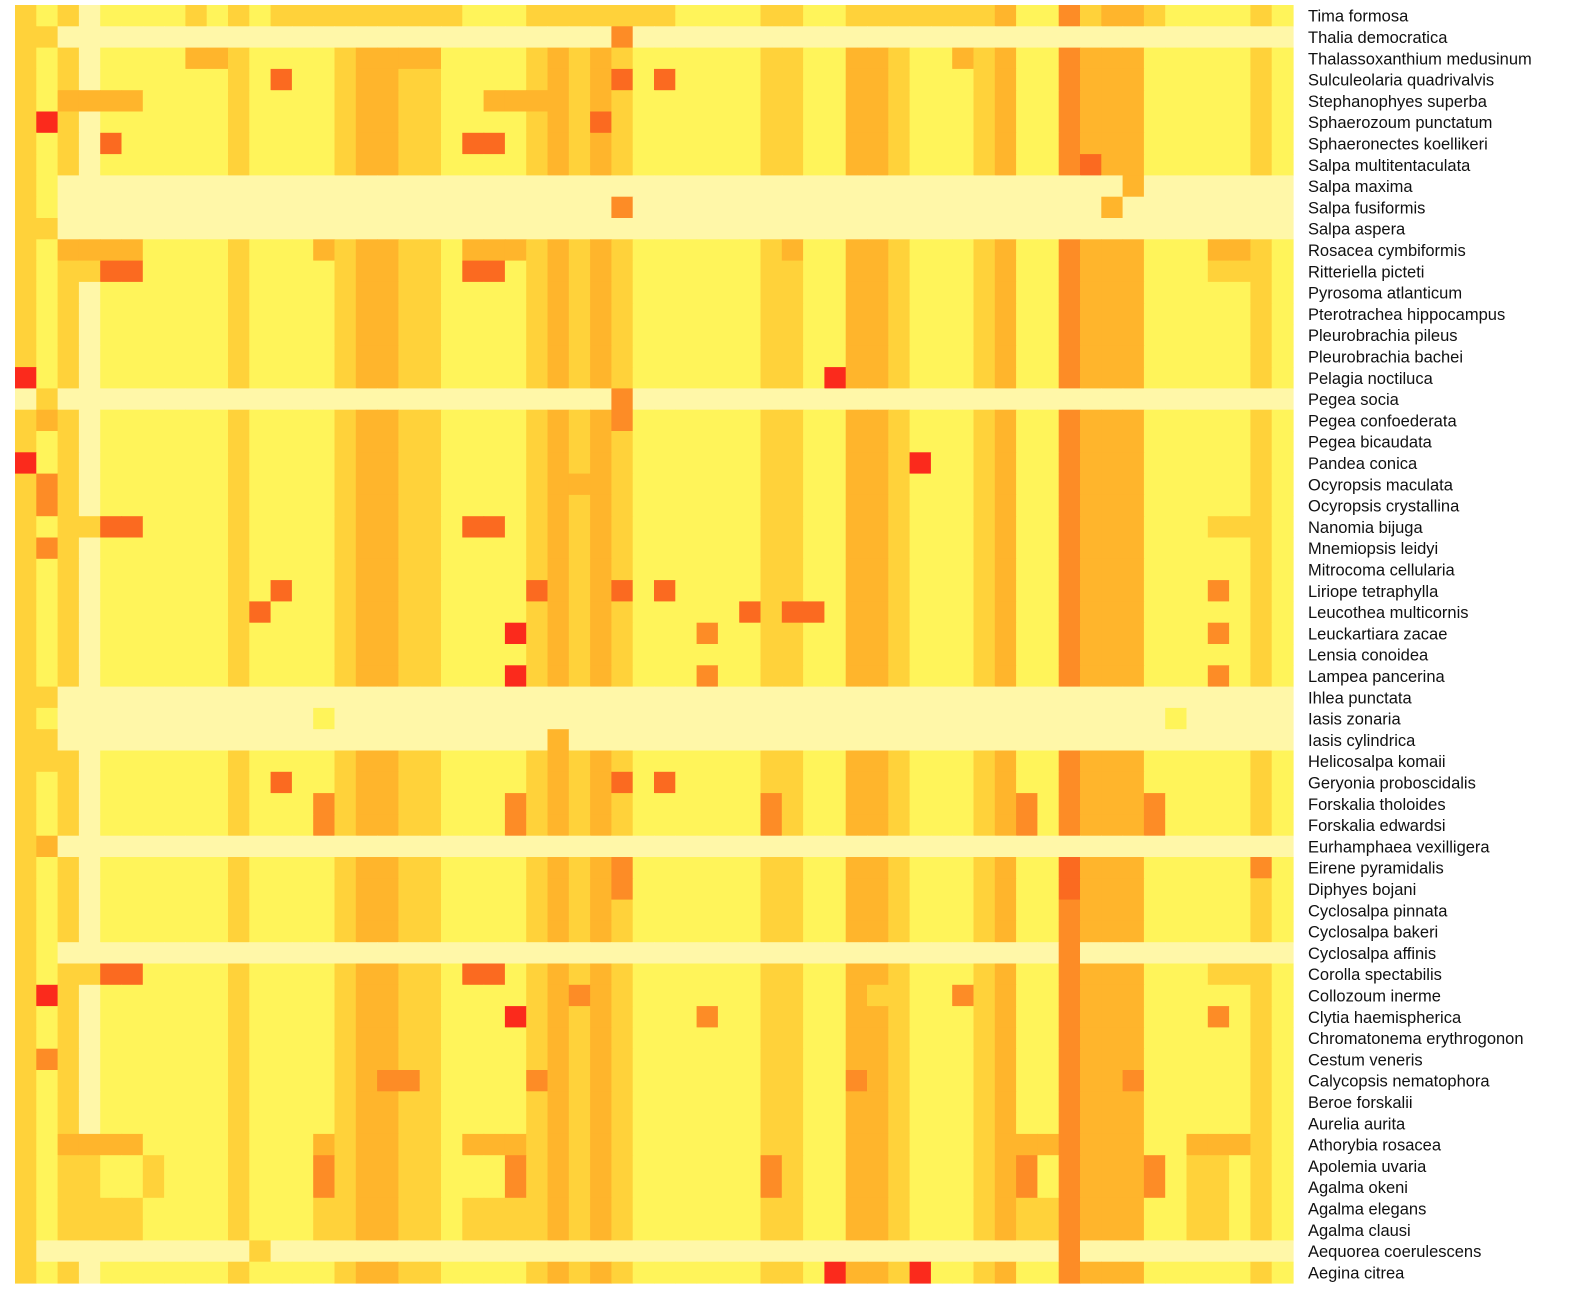  I want to click on row-label: Clytia haemispherica, so click(1385, 1018).